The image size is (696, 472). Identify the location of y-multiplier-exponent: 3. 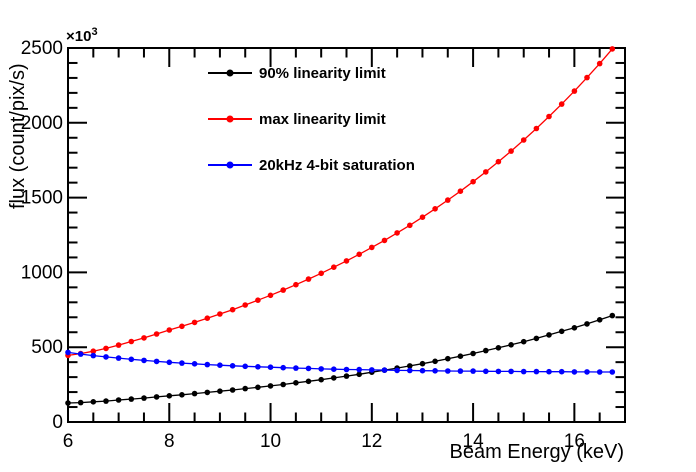
(94, 32).